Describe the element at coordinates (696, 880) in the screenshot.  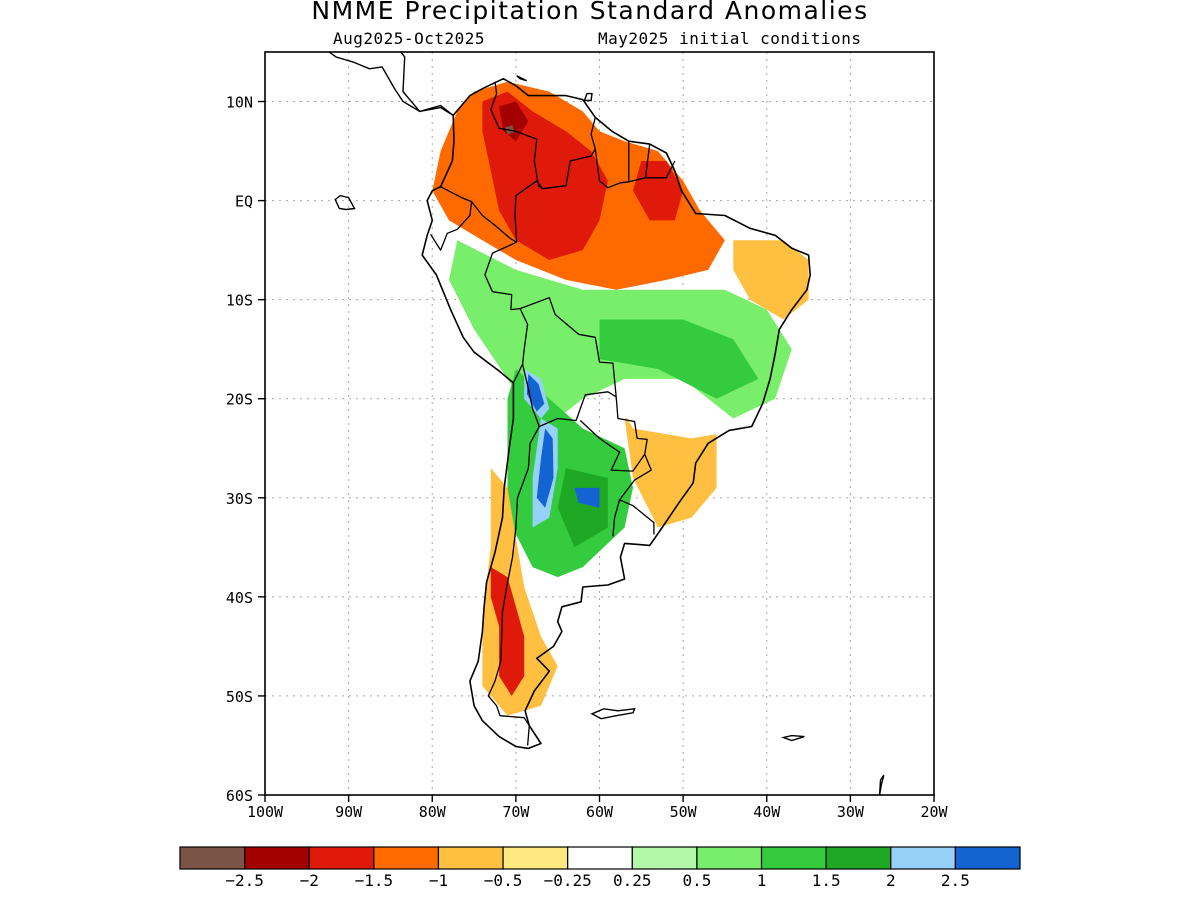
I see `colorbar-label: 0.5` at that location.